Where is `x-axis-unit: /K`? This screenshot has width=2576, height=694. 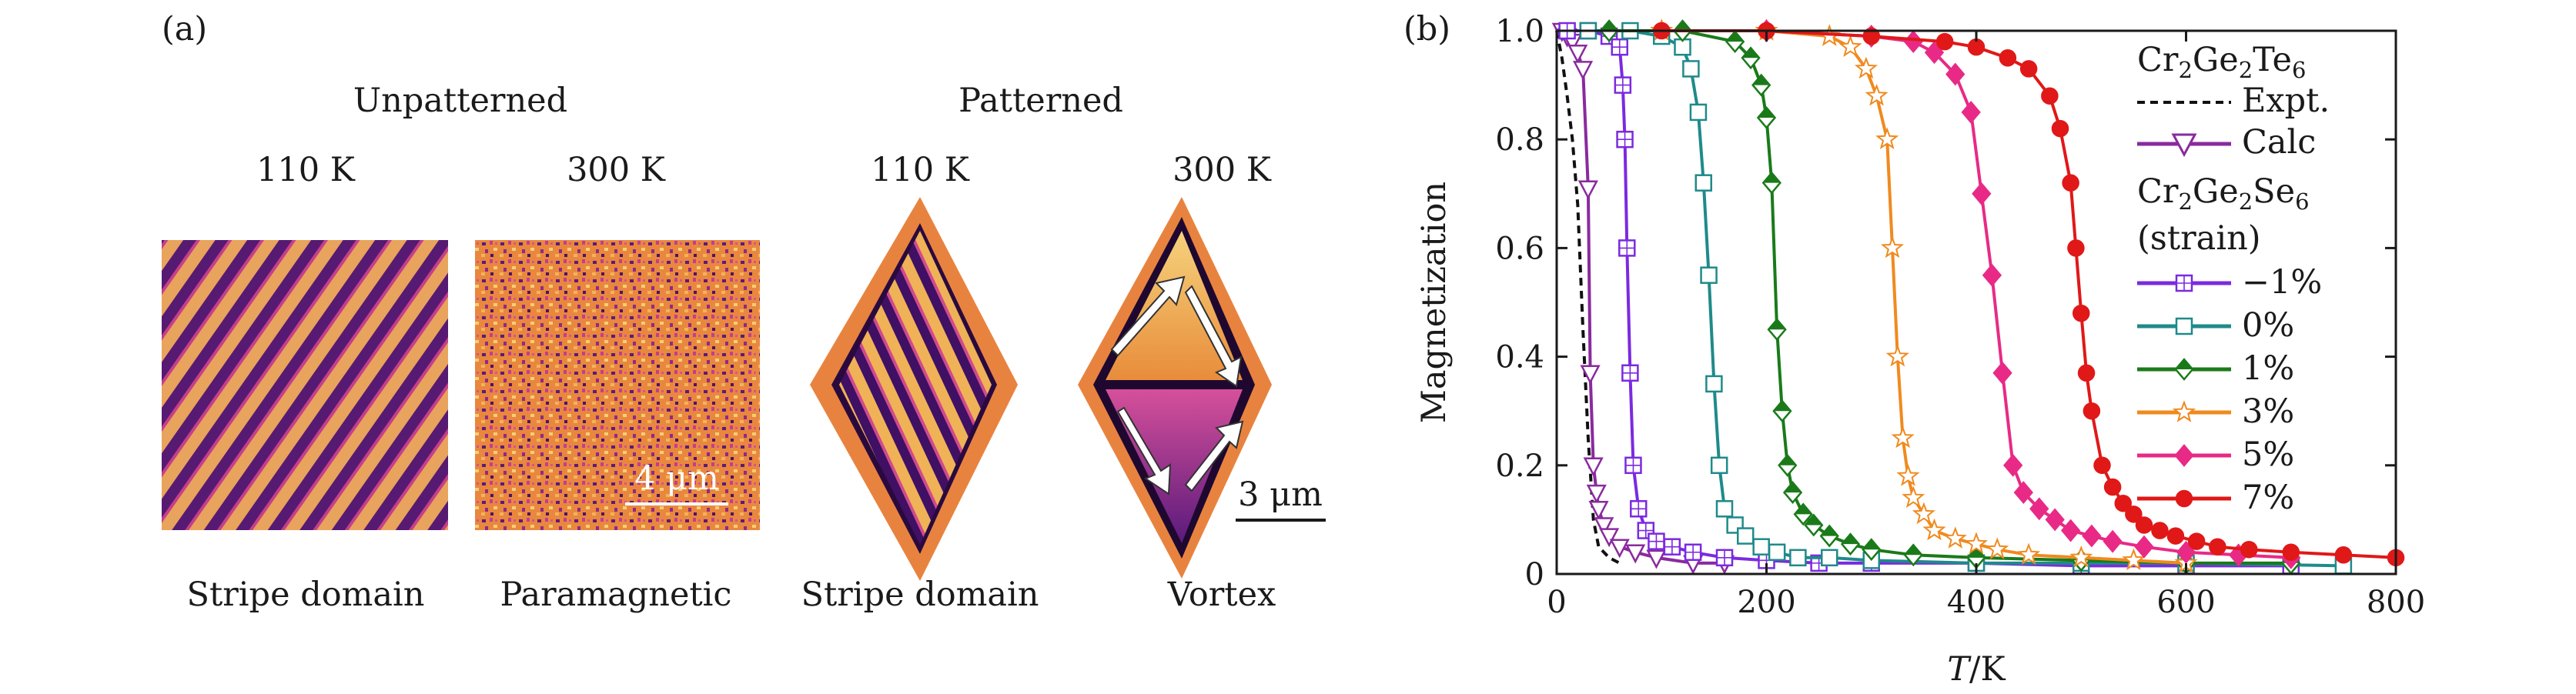
x-axis-unit: /K is located at coordinates (1987, 669).